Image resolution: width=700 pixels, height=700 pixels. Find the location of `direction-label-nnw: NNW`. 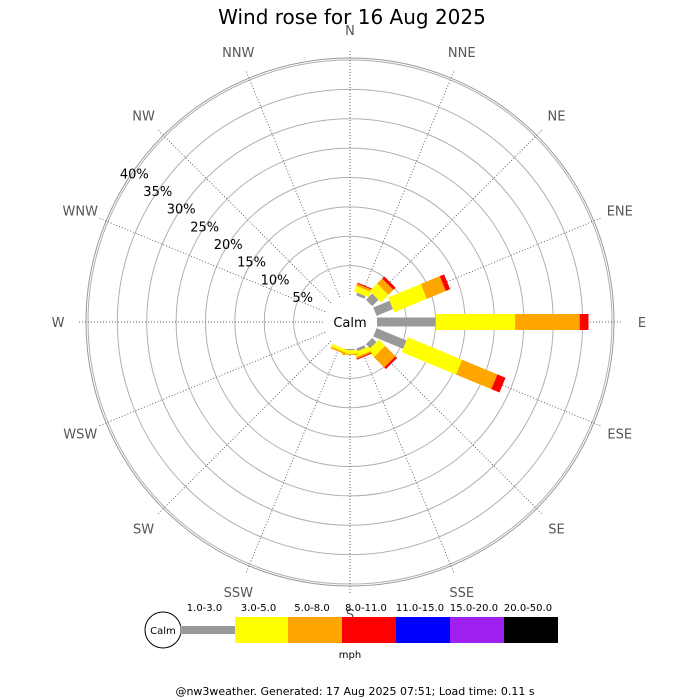

direction-label-nnw: NNW is located at coordinates (238, 53).